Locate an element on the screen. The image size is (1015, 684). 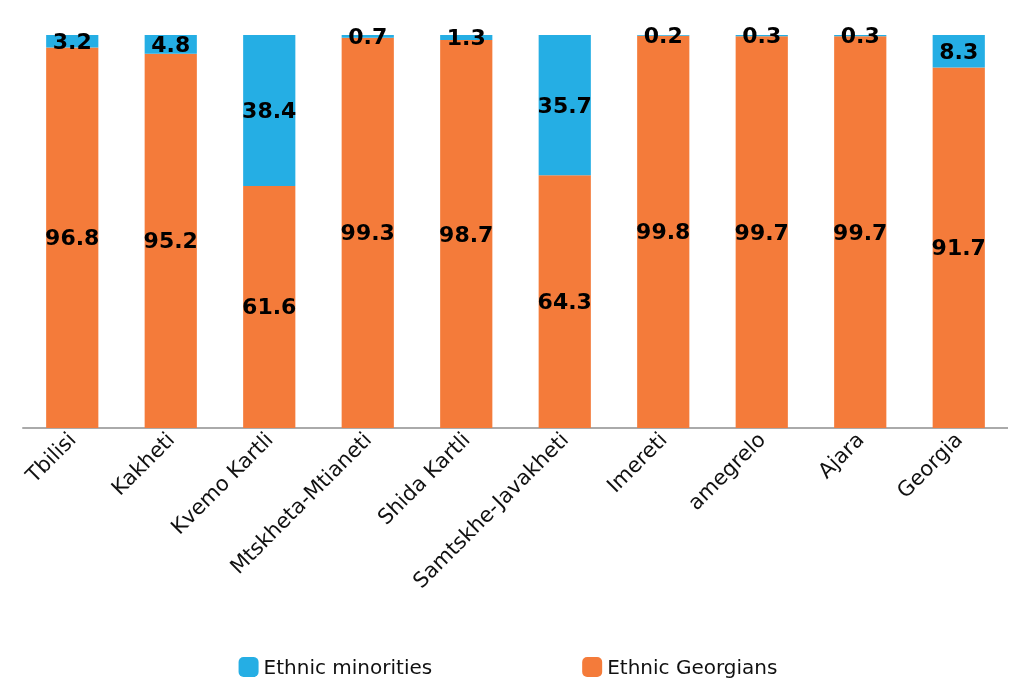
data-label: 35.7 is located at coordinates (564, 105).